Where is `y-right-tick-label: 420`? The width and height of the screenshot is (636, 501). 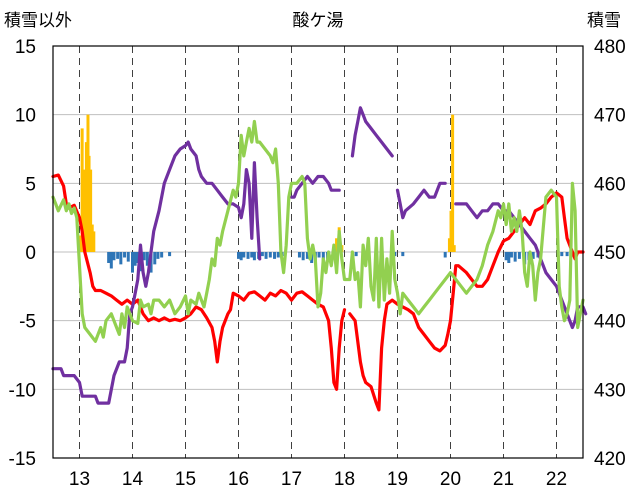
y-right-tick-label: 420 is located at coordinates (610, 459).